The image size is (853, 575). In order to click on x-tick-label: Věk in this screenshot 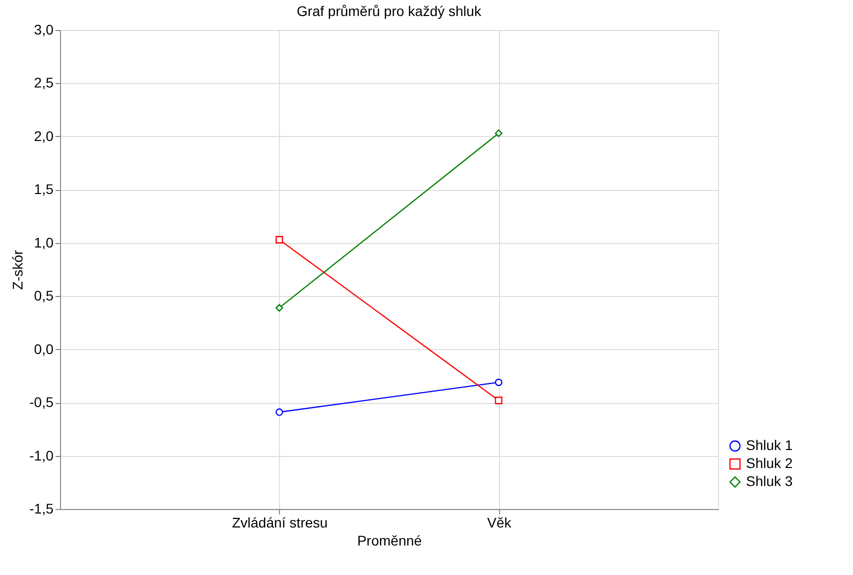, I will do `click(499, 522)`.